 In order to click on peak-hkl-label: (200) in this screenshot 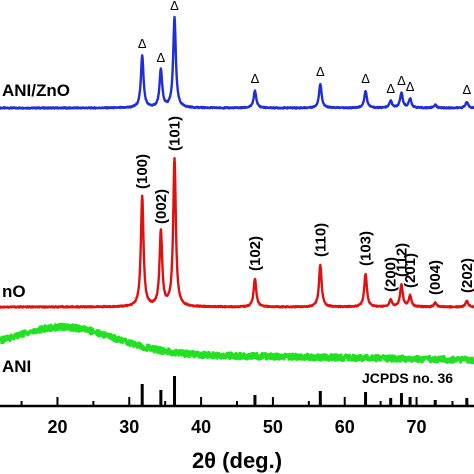, I will do `click(391, 274)`.